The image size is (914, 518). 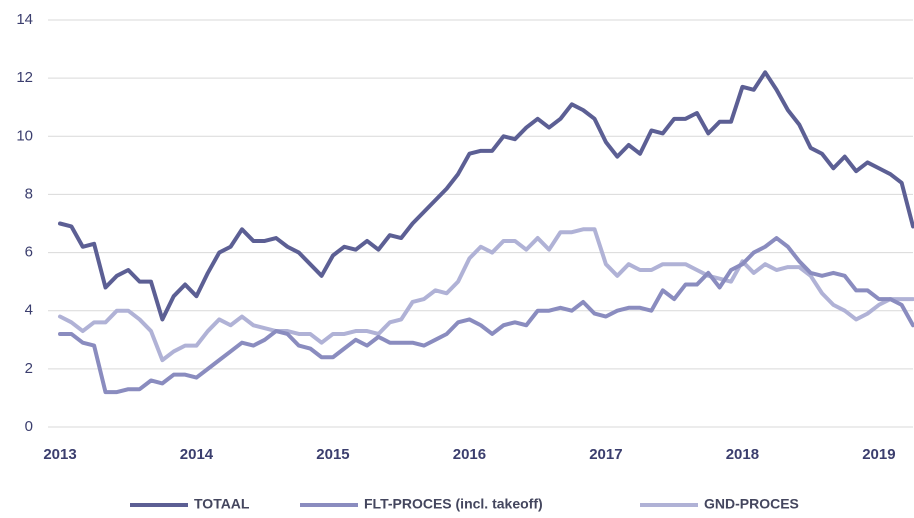 What do you see at coordinates (332, 454) in the screenshot?
I see `x-tick-label: 2015` at bounding box center [332, 454].